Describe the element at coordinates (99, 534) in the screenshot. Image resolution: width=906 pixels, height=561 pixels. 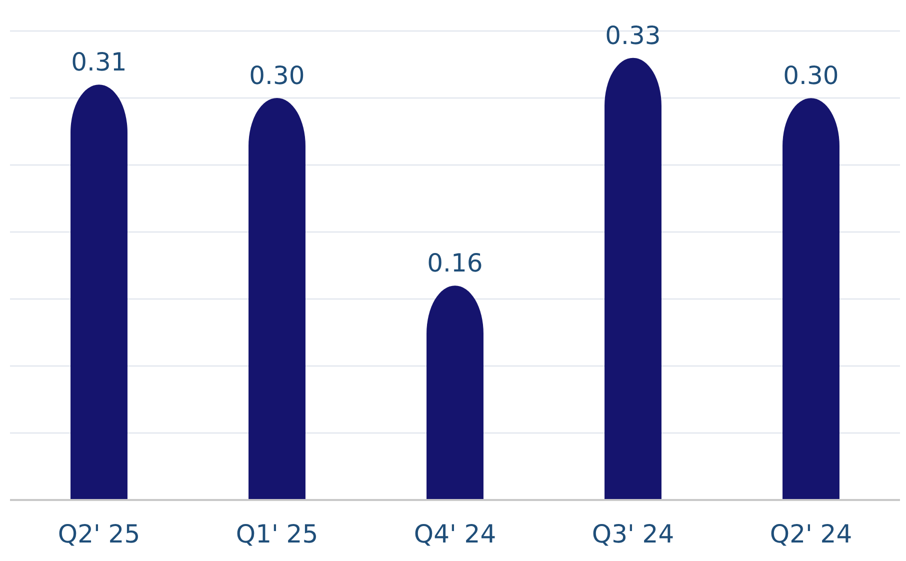
I see `x-tick-label: Q2' 25` at that location.